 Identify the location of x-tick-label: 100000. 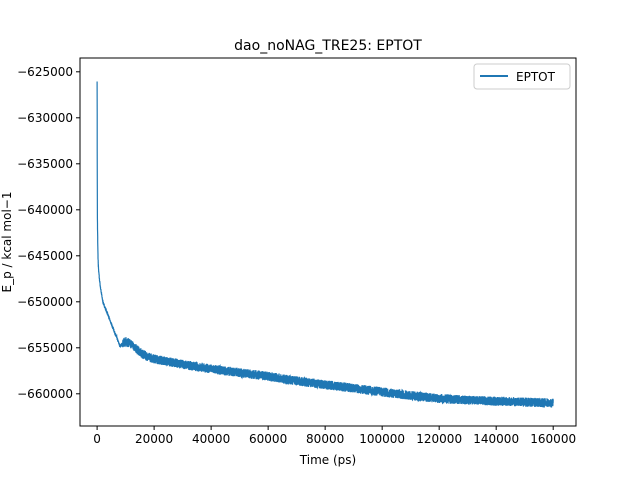
(382, 439).